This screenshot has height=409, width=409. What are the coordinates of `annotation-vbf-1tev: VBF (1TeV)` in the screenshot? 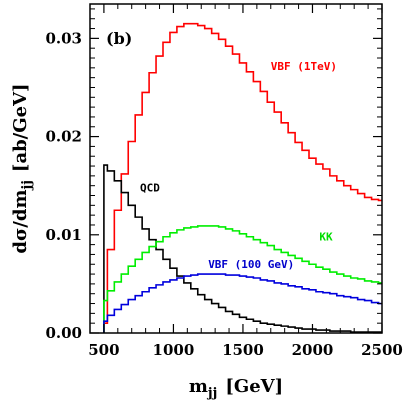 It's located at (304, 66).